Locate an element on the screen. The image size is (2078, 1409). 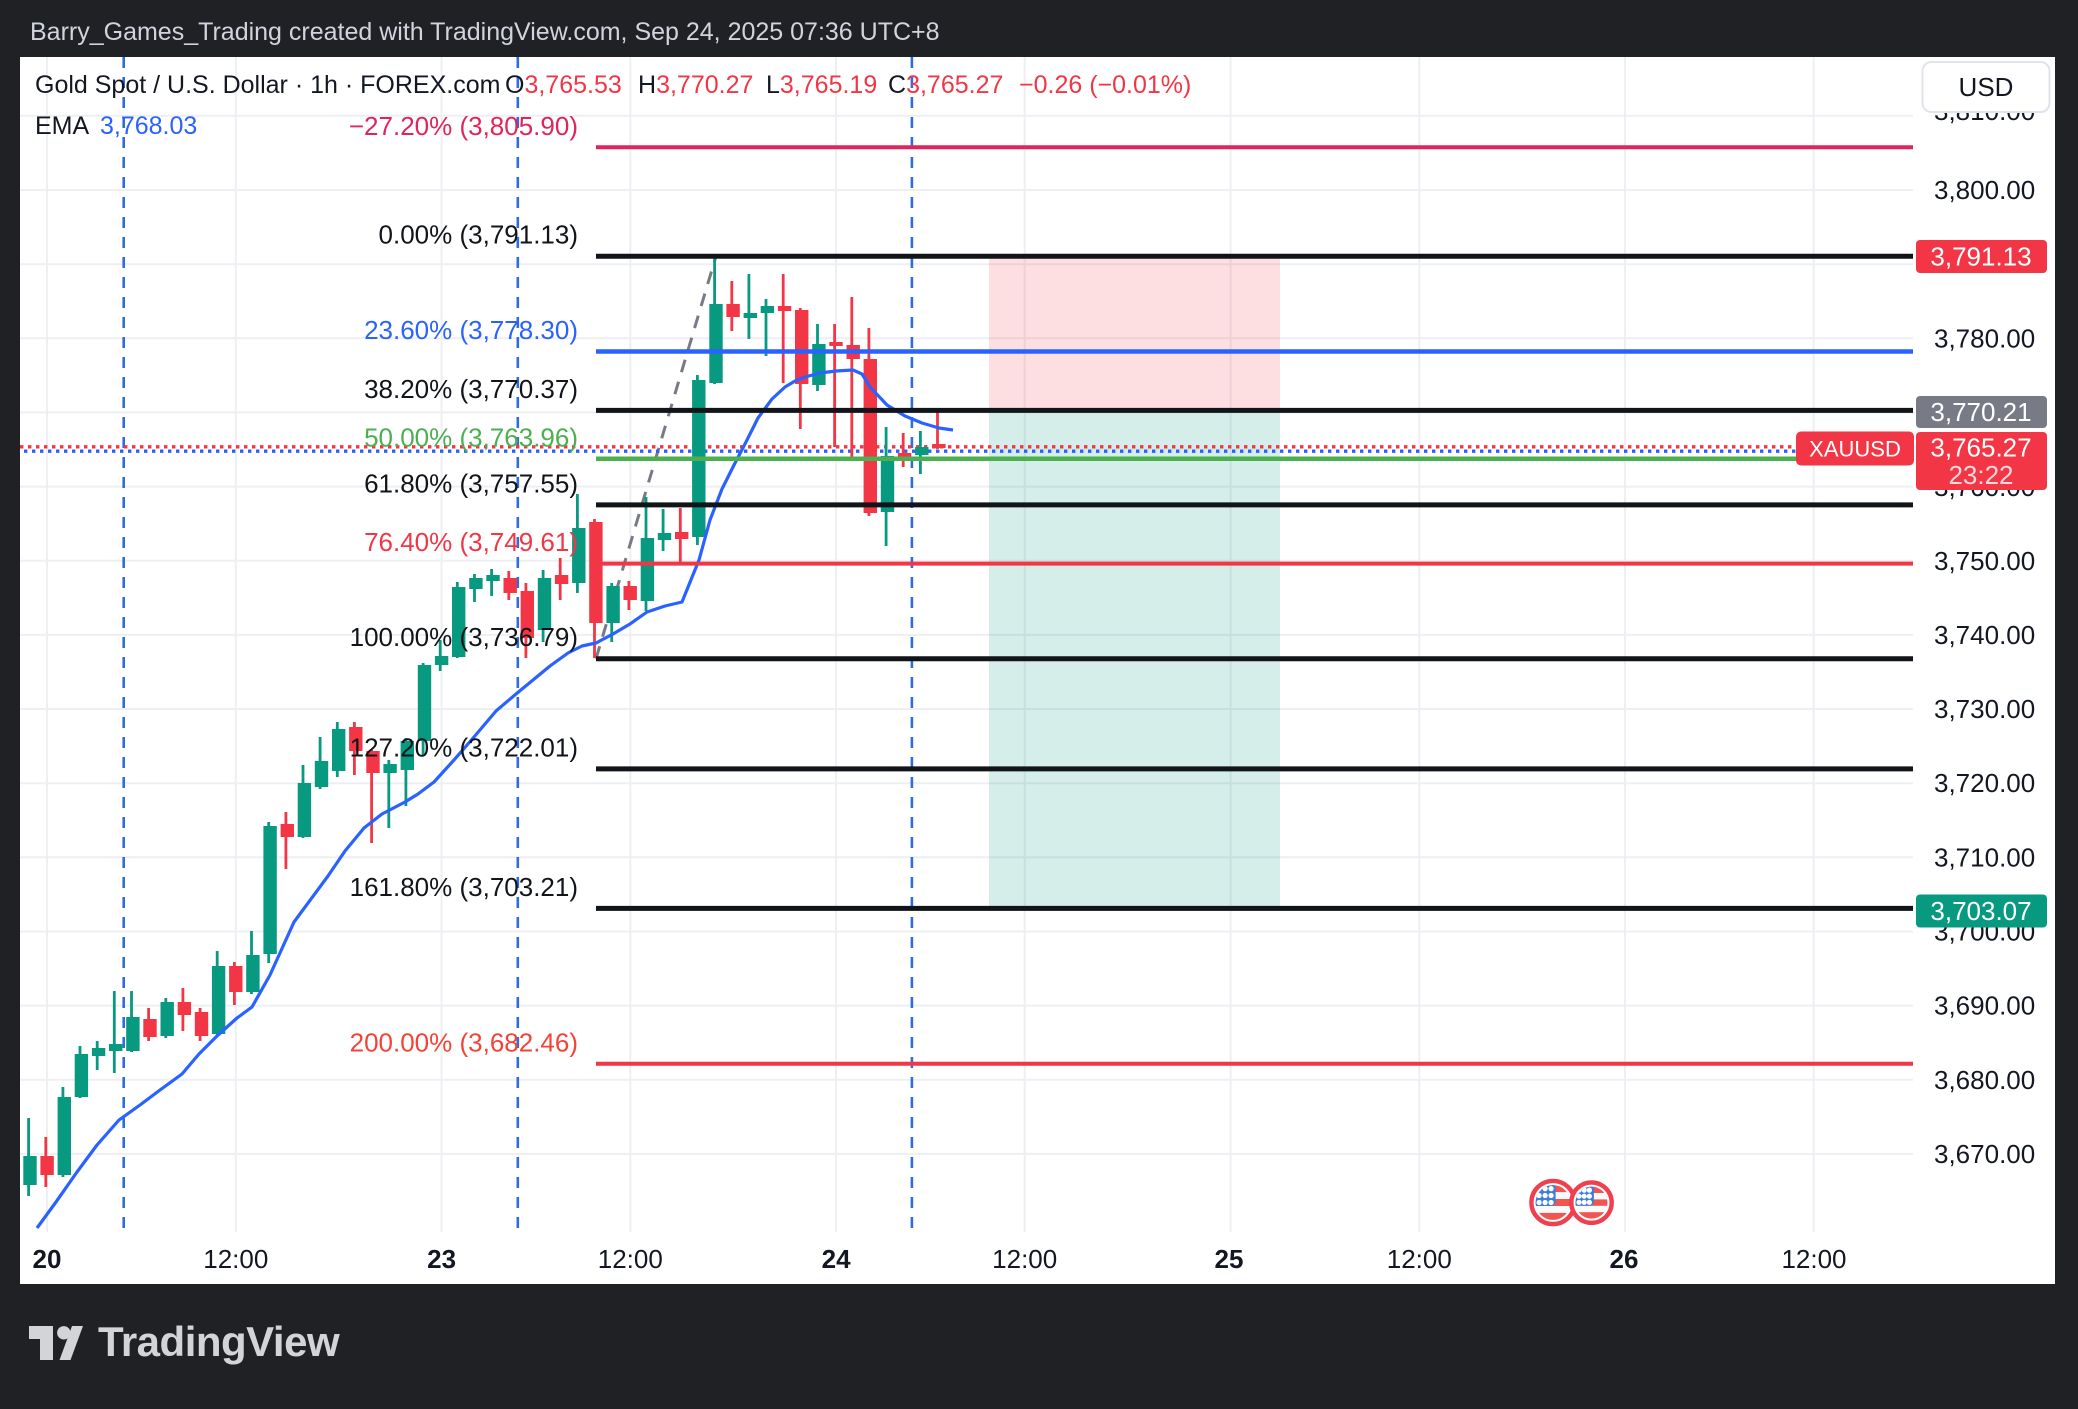
svg-text: 76.40% (3,749.61) is located at coordinates (471, 542).